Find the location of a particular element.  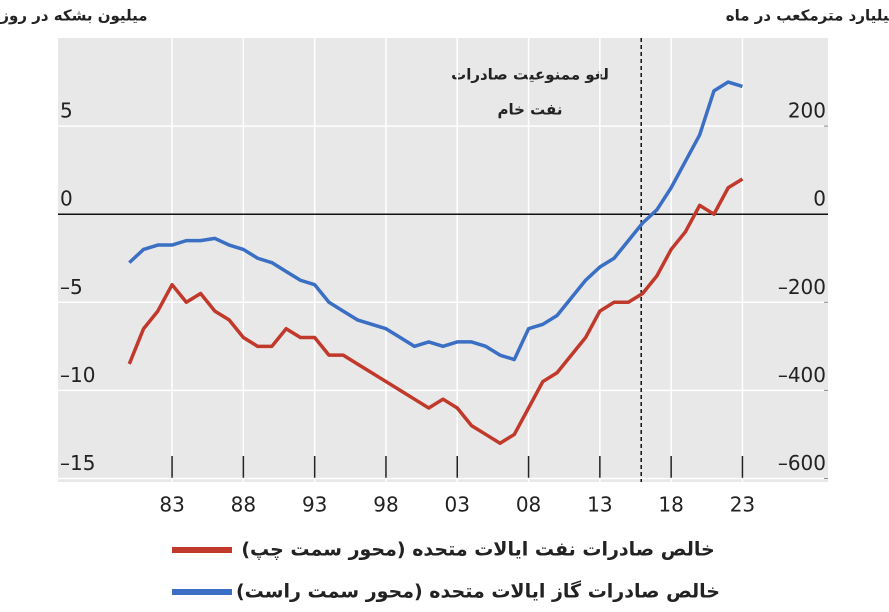

y-tick-label: –5 is located at coordinates (71, 287).